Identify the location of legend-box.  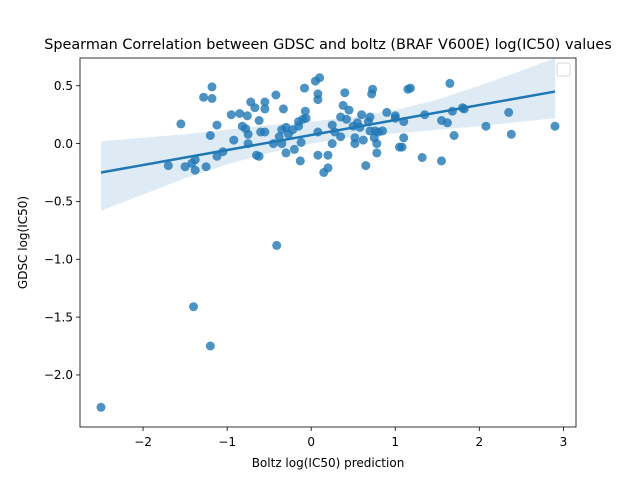
(563, 69).